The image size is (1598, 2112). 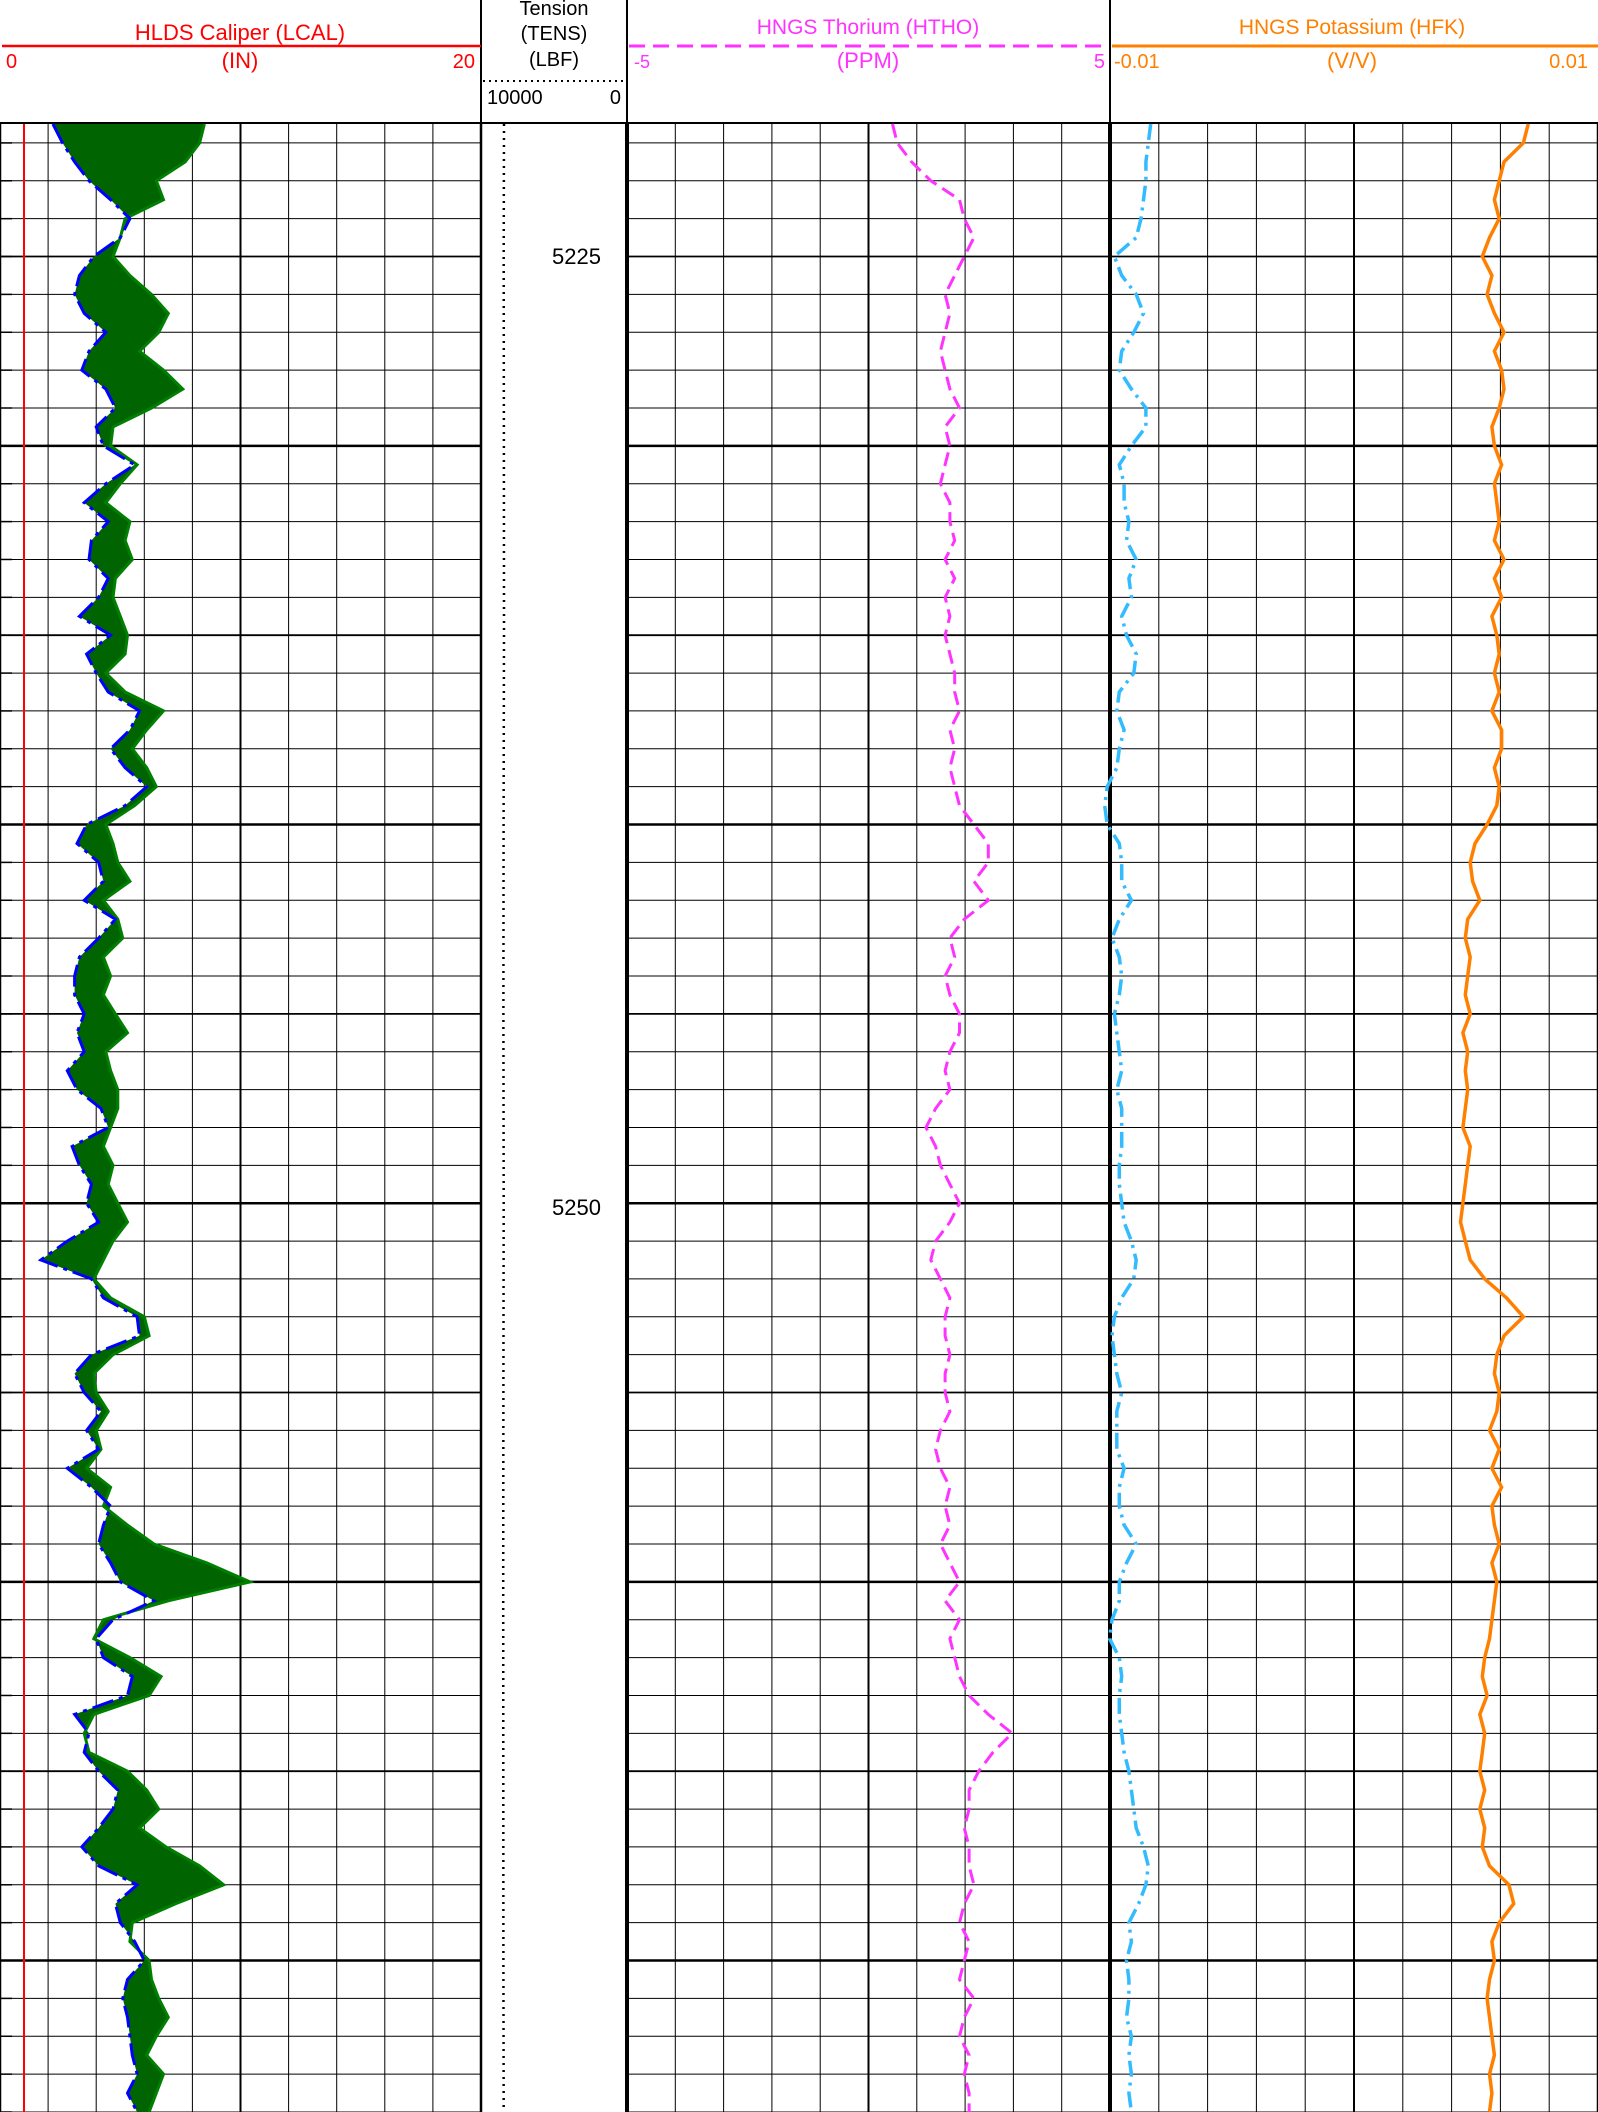 What do you see at coordinates (576, 732) in the screenshot?
I see `depth-labels: 5225 5250` at bounding box center [576, 732].